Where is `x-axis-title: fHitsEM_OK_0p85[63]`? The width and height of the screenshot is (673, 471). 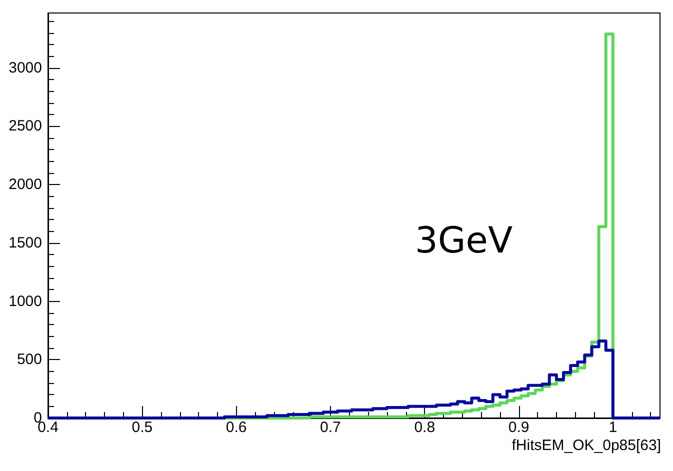
x-axis-title: fHitsEM_OK_0p85[63] is located at coordinates (587, 445).